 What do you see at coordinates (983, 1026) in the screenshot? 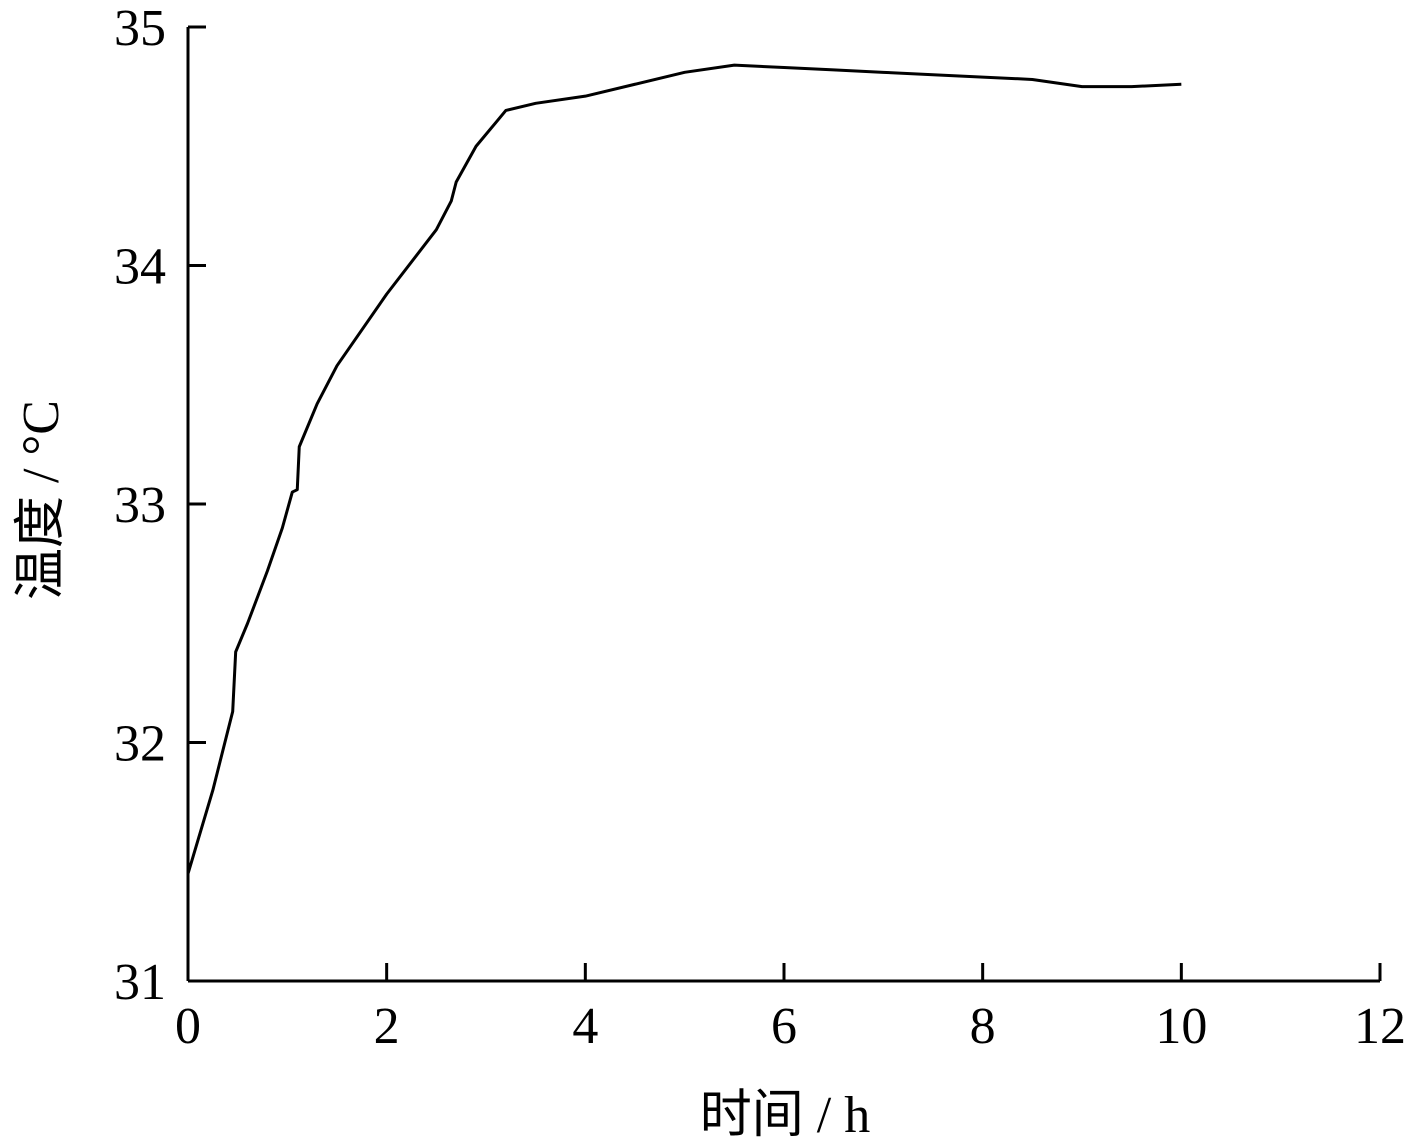
I see `x-tick-label: 8` at bounding box center [983, 1026].